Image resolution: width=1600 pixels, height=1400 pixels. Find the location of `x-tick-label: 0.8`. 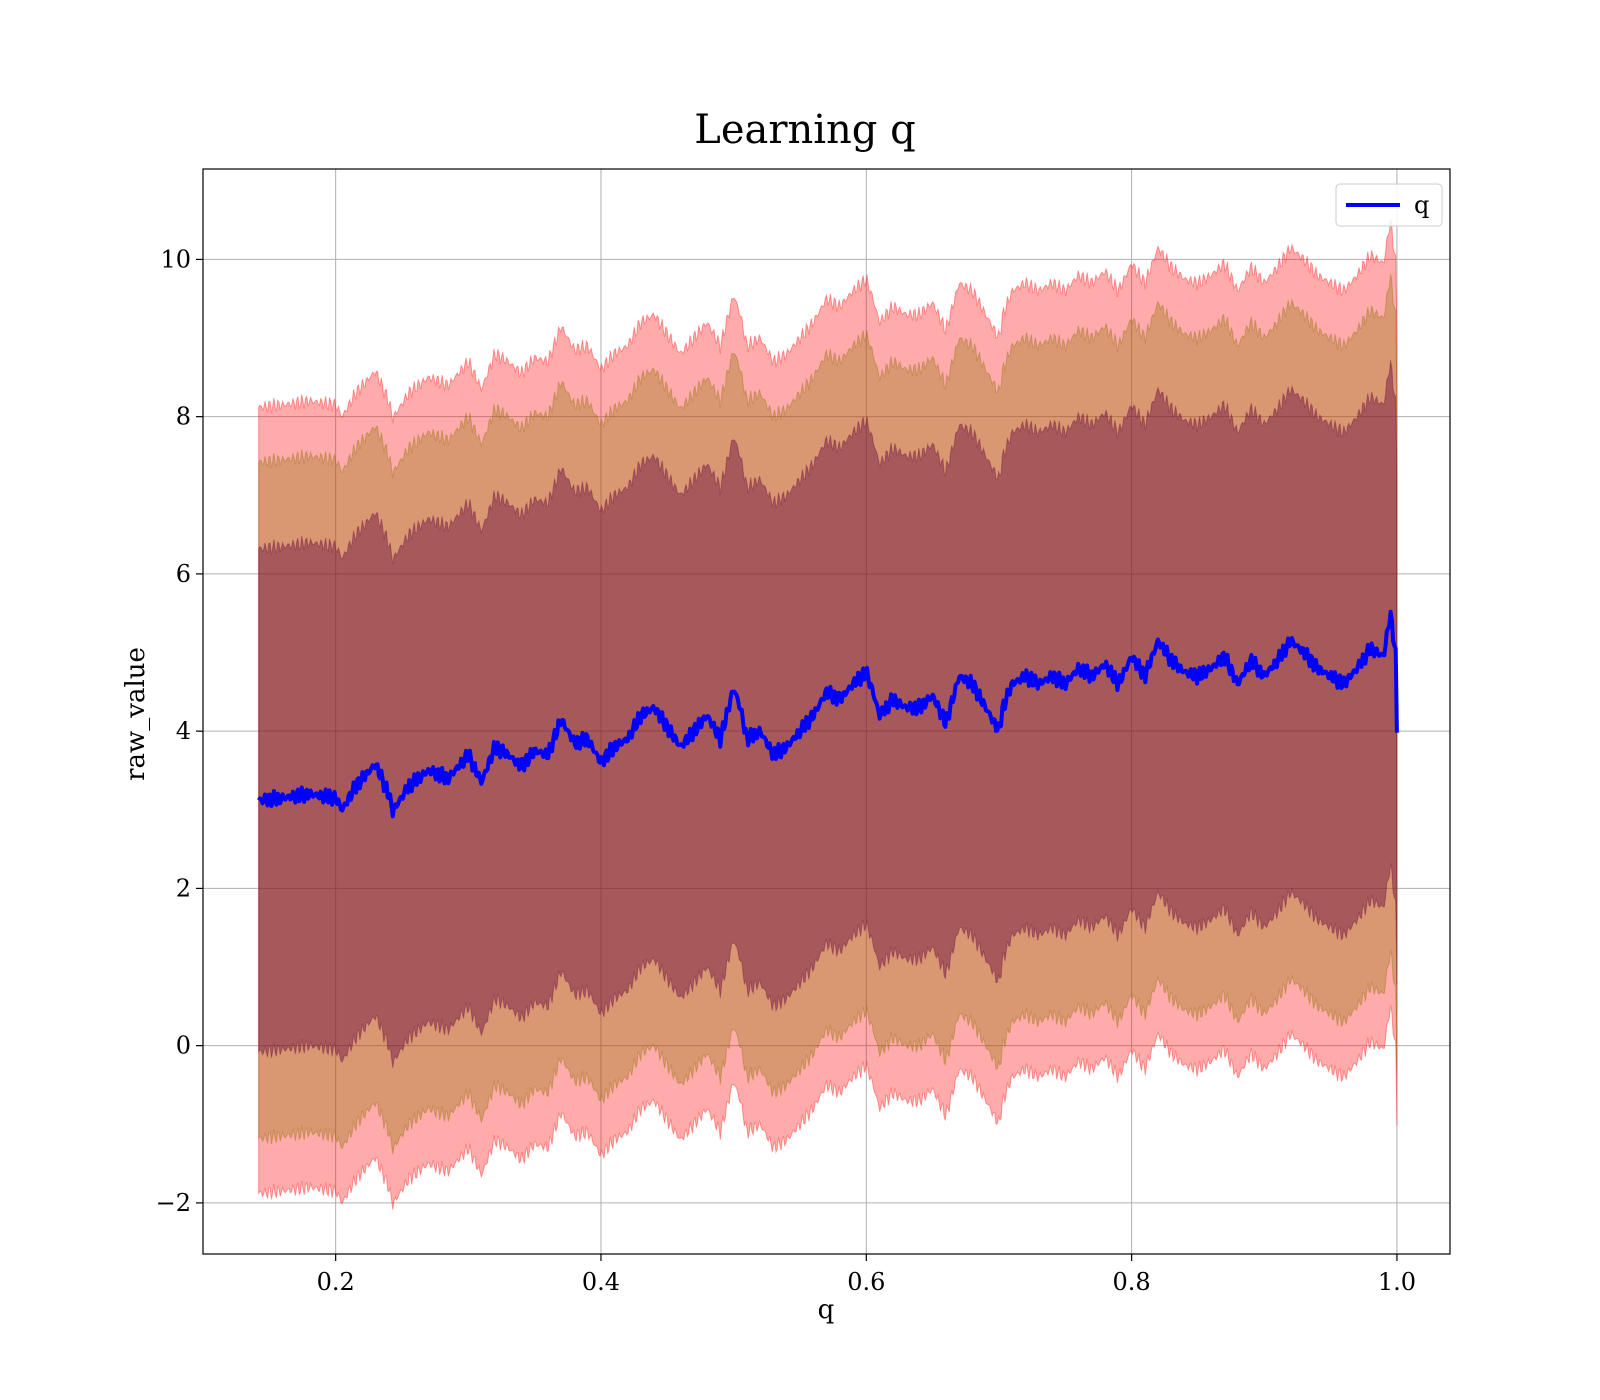

x-tick-label: 0.8 is located at coordinates (1132, 1282).